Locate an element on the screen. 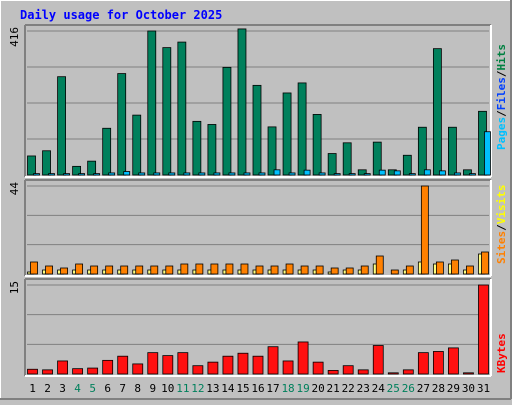 Image resolution: width=512 pixels, height=405 pixels. x-tick-label: 4 is located at coordinates (77, 388).